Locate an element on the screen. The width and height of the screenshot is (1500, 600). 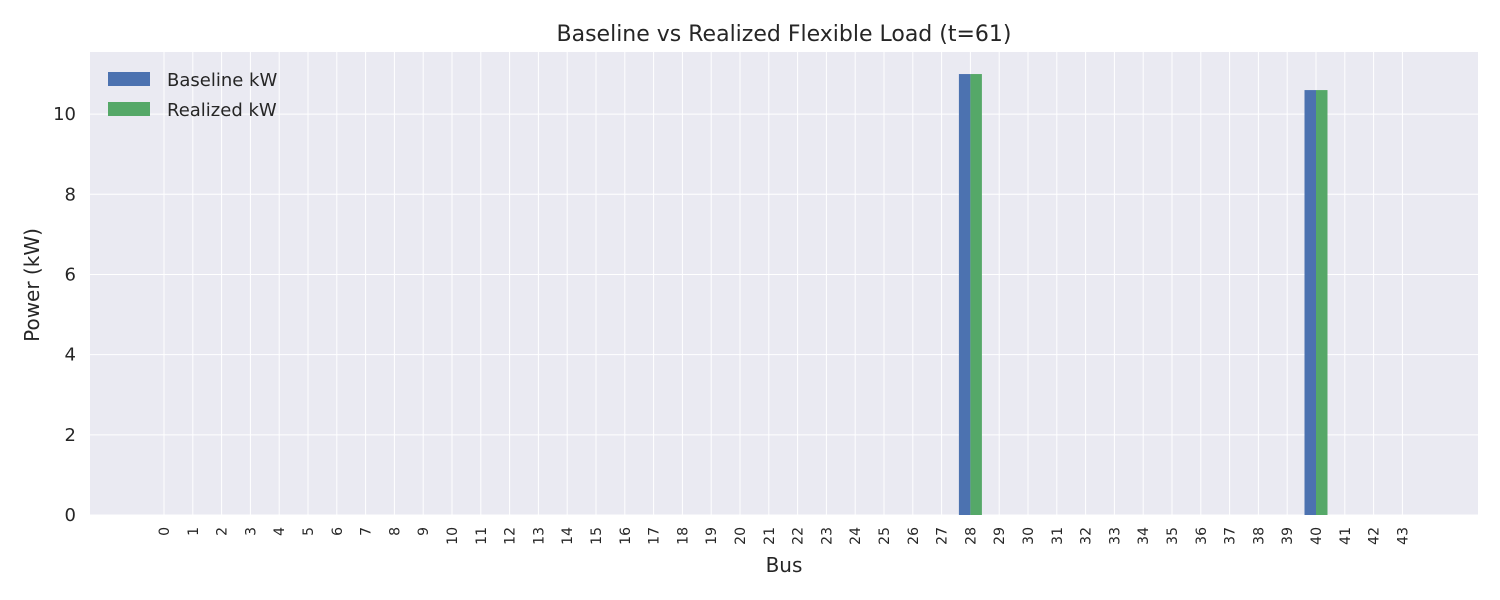
x-tick-label: 27 is located at coordinates (943, 536).